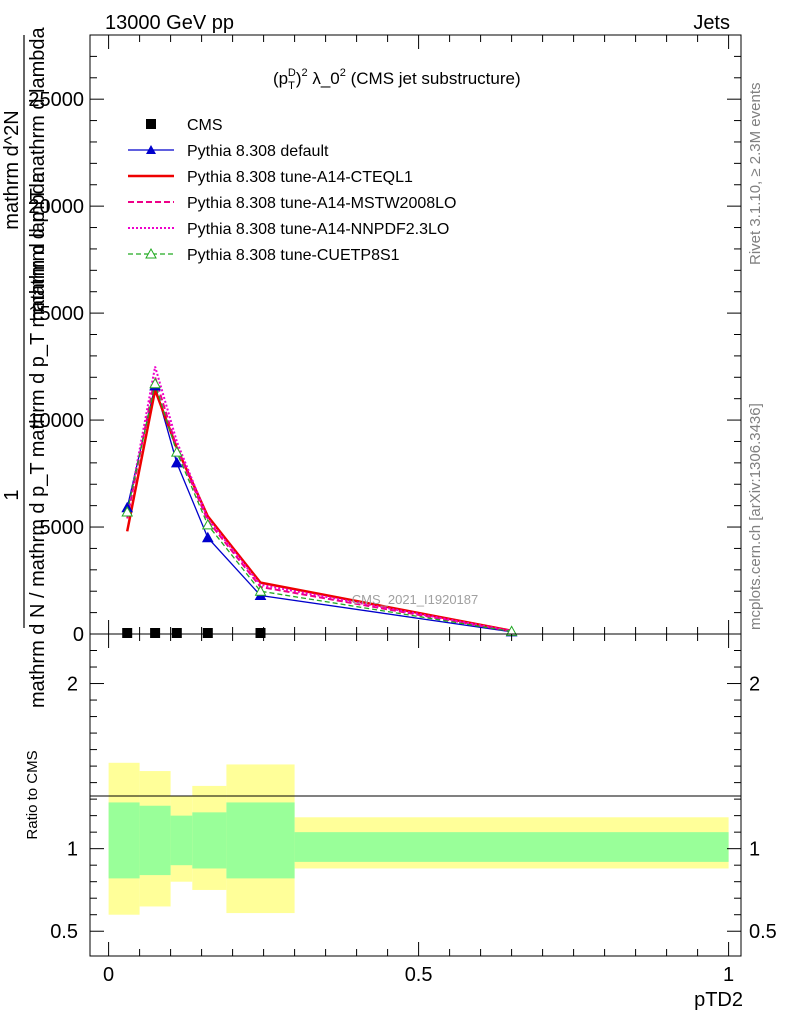  I want to click on y-axis-title-one: 1, so click(12, 494).